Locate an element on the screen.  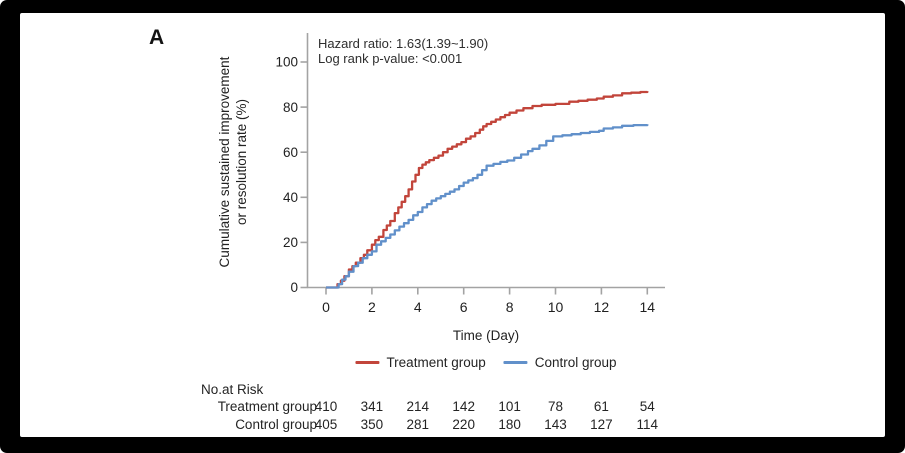
y-tick-label: 40 is located at coordinates (290, 197).